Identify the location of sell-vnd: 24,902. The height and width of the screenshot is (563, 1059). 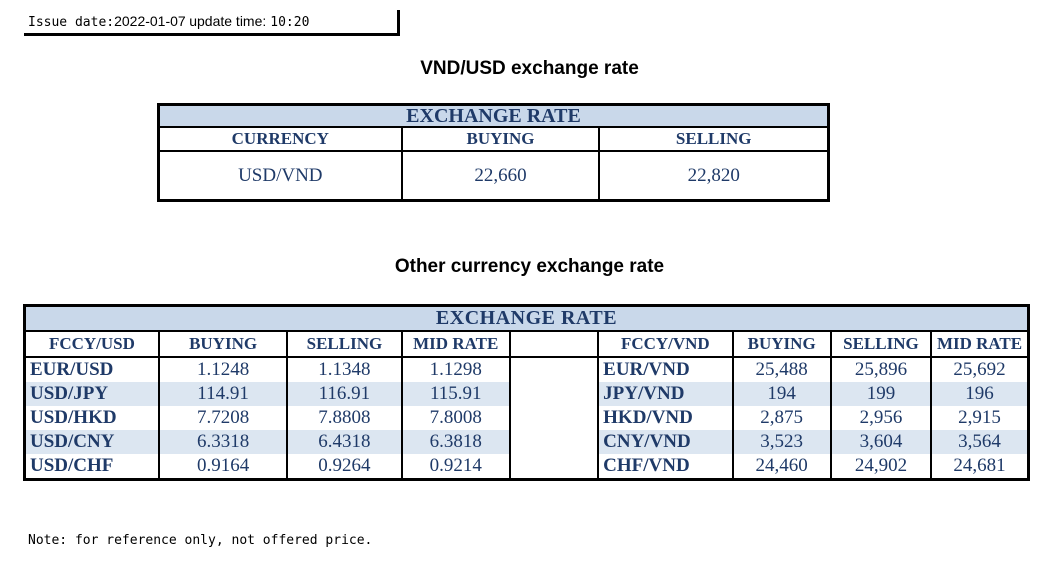
(881, 467).